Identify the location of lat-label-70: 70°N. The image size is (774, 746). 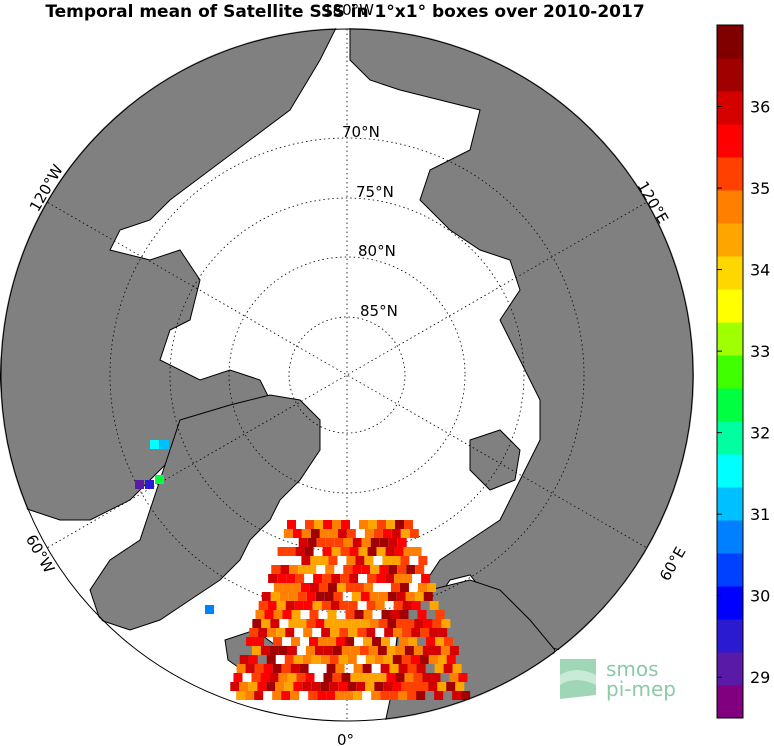
(361, 132).